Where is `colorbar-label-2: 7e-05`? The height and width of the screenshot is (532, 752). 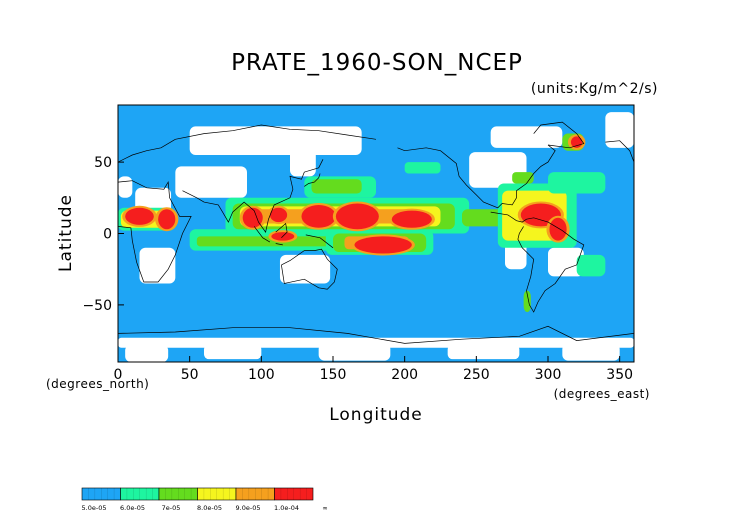
colorbar-label-2: 7e-05 is located at coordinates (171, 508).